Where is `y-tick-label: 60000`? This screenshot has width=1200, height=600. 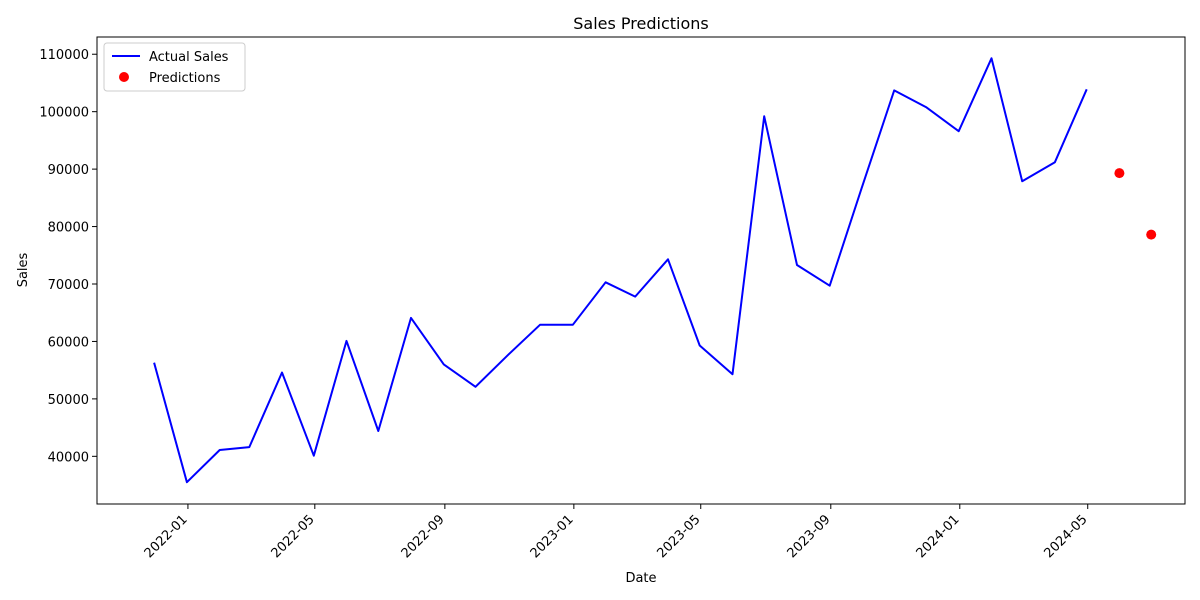
y-tick-label: 60000 is located at coordinates (68, 342).